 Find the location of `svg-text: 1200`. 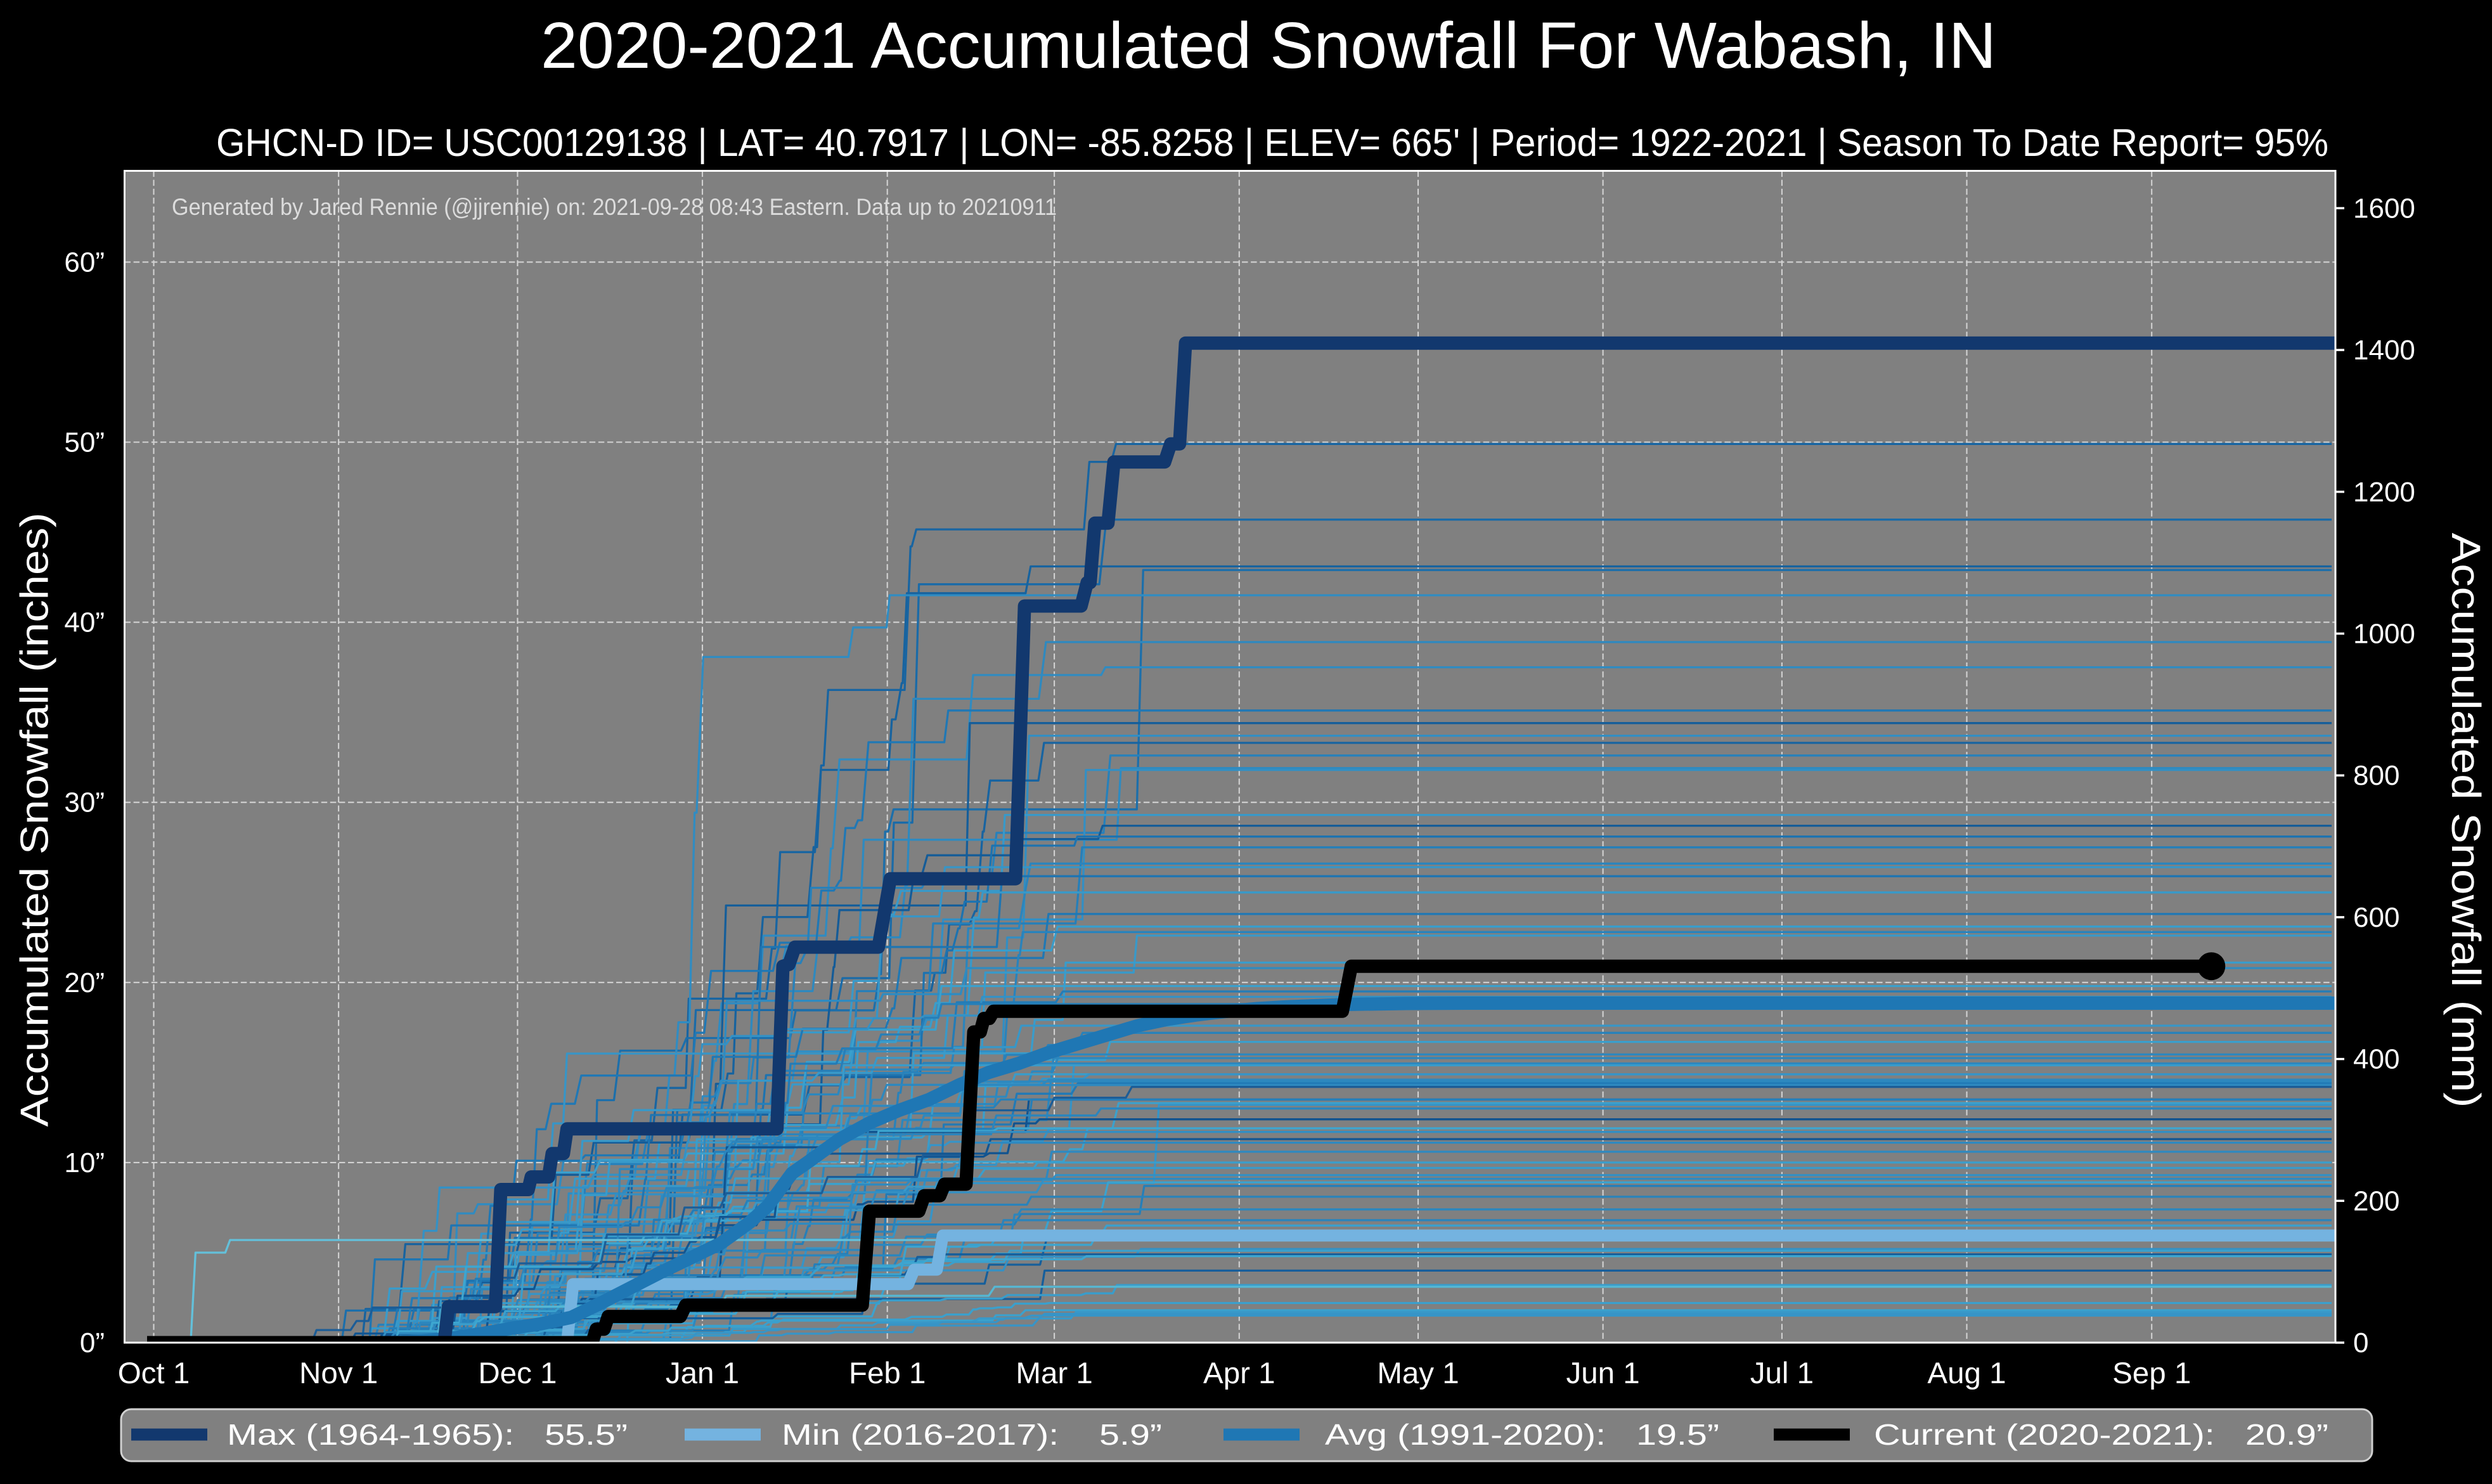

svg-text: 1200 is located at coordinates (2384, 493).